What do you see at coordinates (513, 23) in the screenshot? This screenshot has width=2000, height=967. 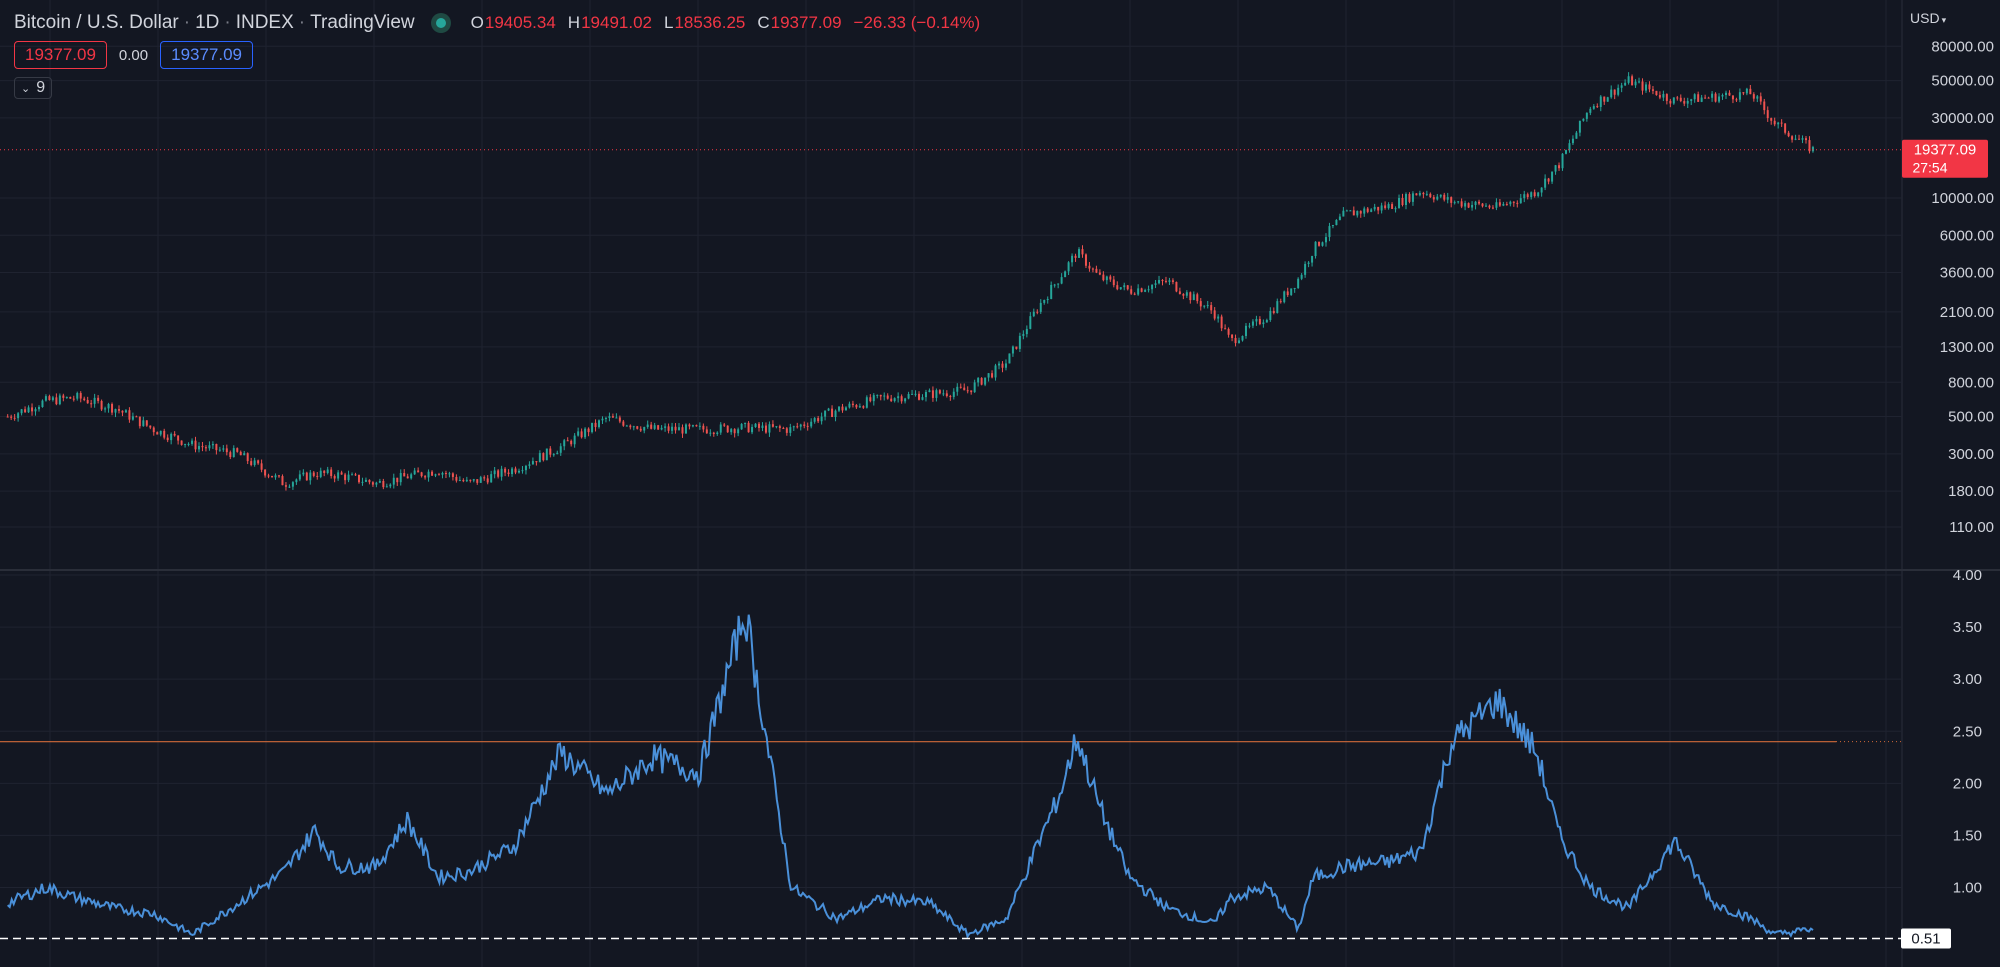 I see `ohlc-open: O19405.34` at bounding box center [513, 23].